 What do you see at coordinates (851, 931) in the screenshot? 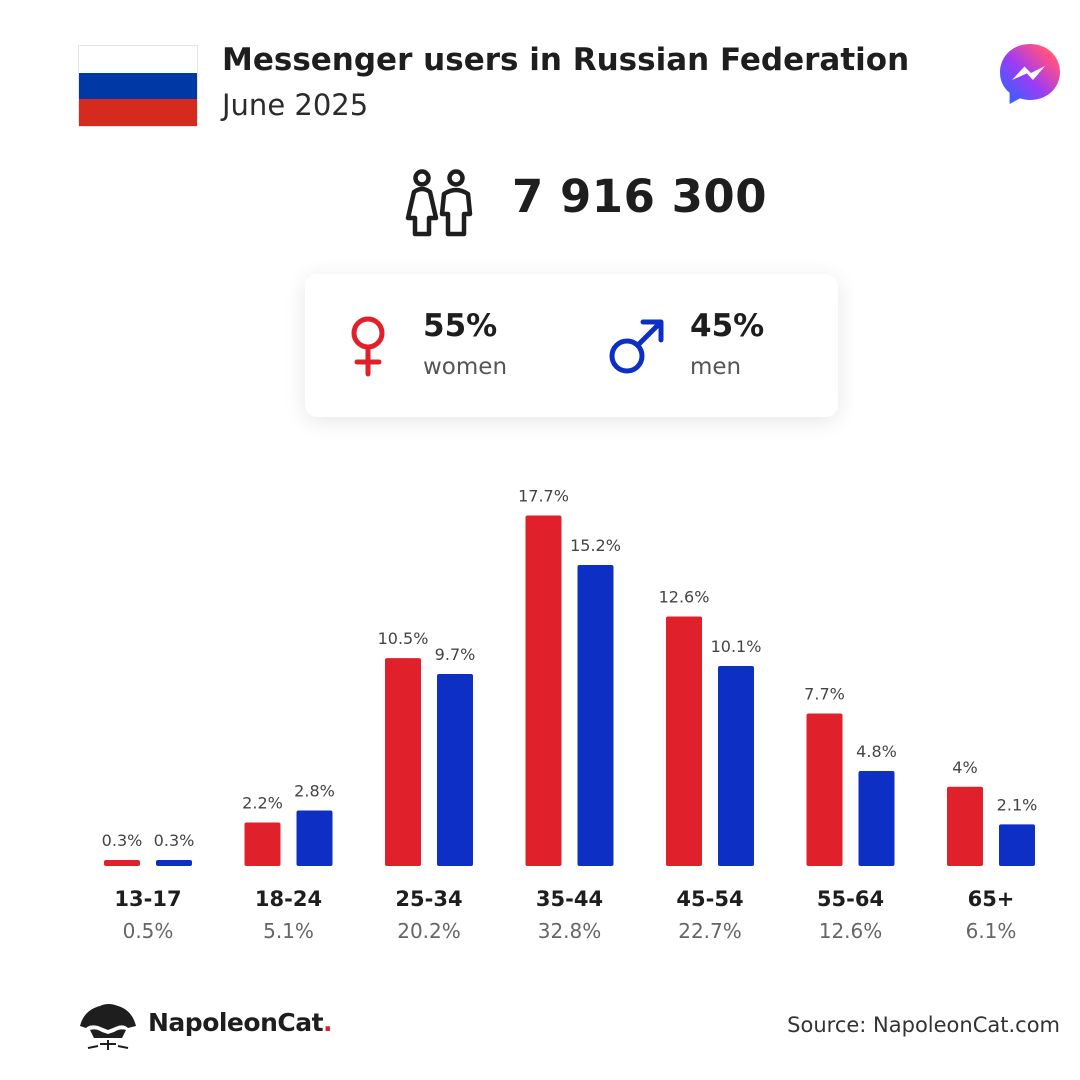
I see `category-total: 12.6%` at bounding box center [851, 931].